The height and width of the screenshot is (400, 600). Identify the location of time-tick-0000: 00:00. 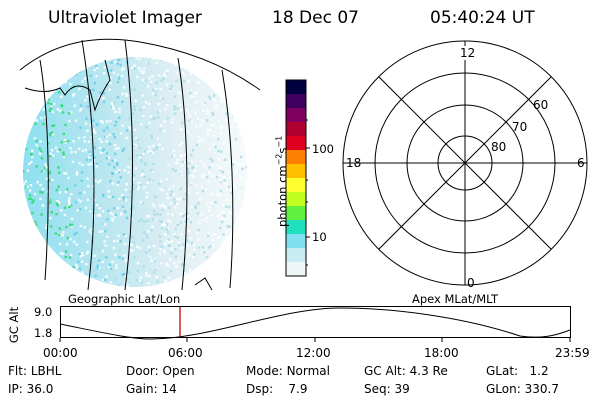
(60, 353).